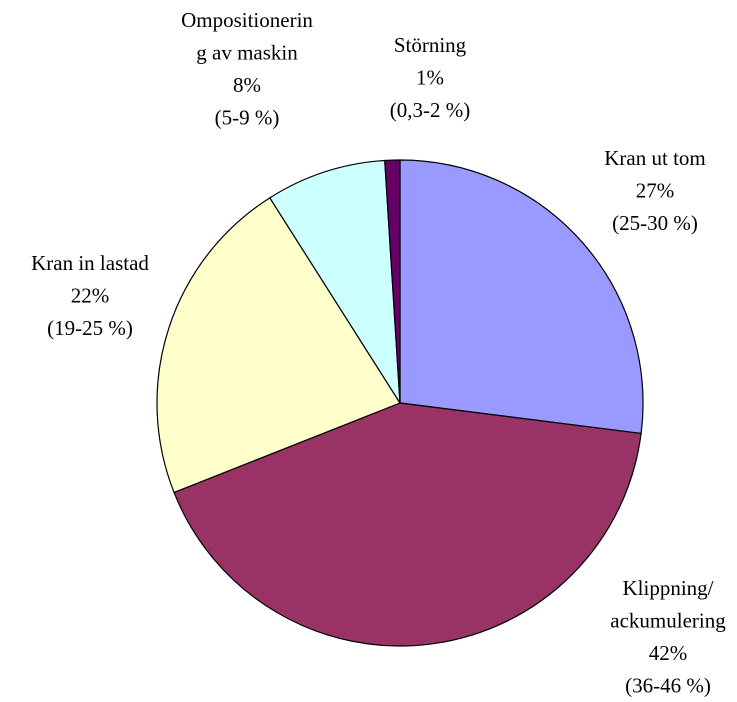 Image resolution: width=737 pixels, height=702 pixels. Describe the element at coordinates (667, 588) in the screenshot. I see `slice-label: Klippning/` at that location.